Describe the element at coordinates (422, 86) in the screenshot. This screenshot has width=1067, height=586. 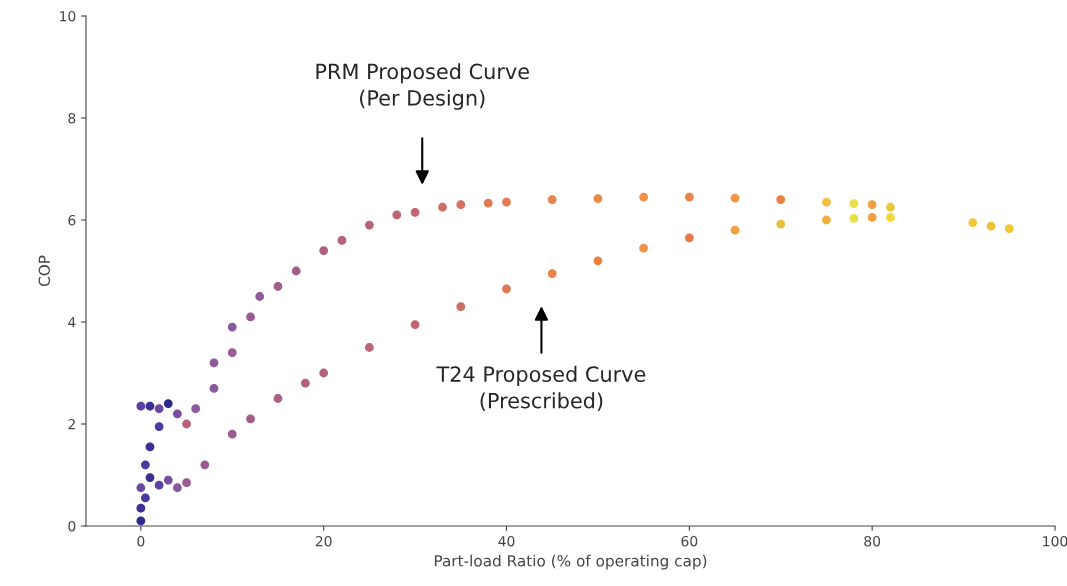
I see `annotation: PRM Proposed Curve (Per Design)` at that location.